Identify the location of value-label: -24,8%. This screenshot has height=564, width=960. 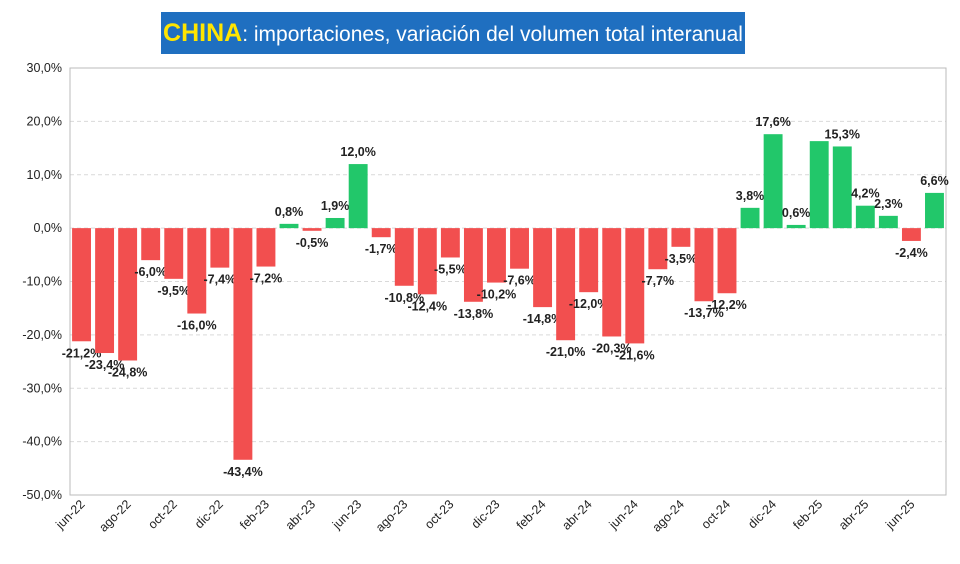
(128, 372).